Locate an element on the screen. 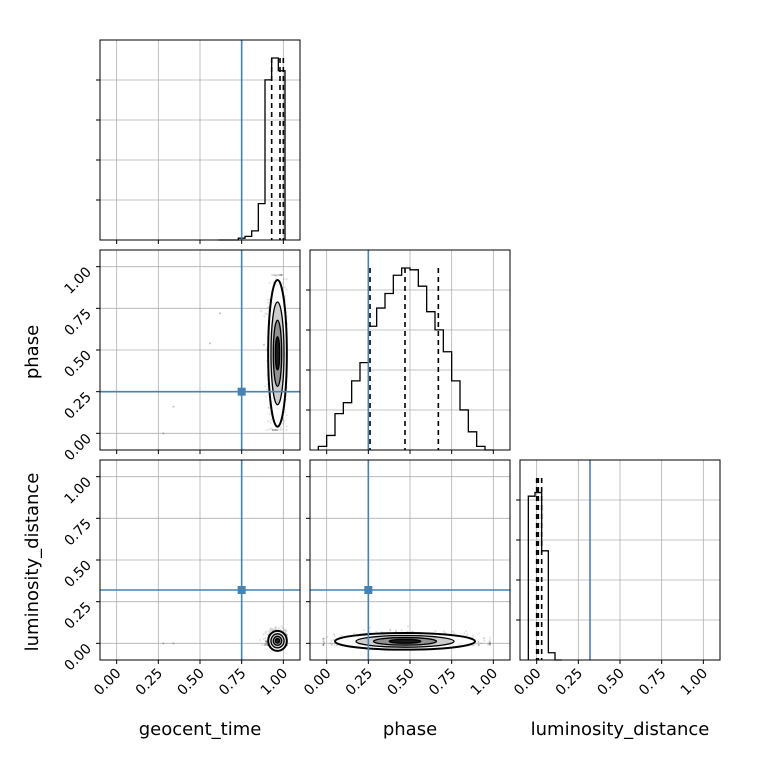 This screenshot has width=760, height=760. x-axis-label-geocent-time: geocent_time is located at coordinates (200, 729).